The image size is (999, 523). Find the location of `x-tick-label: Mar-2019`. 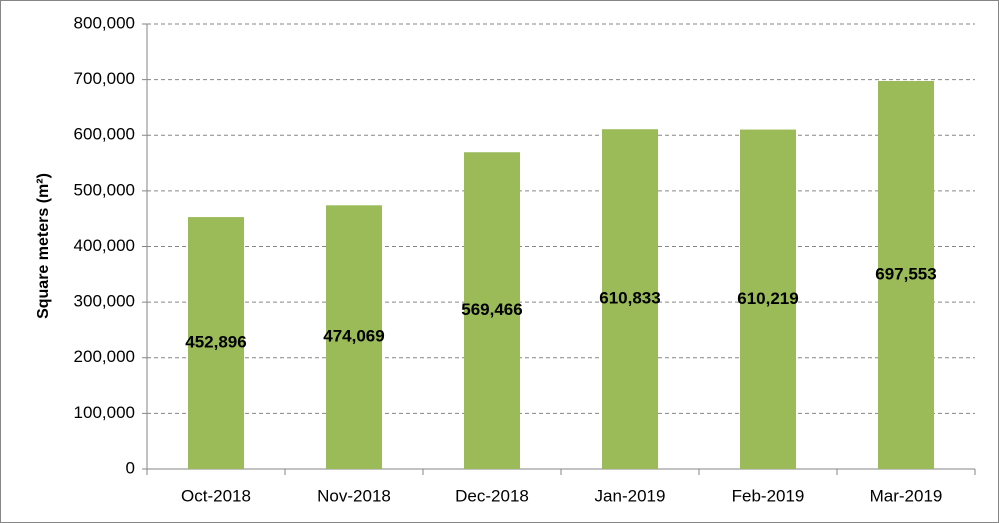

x-tick-label: Mar-2019 is located at coordinates (906, 495).